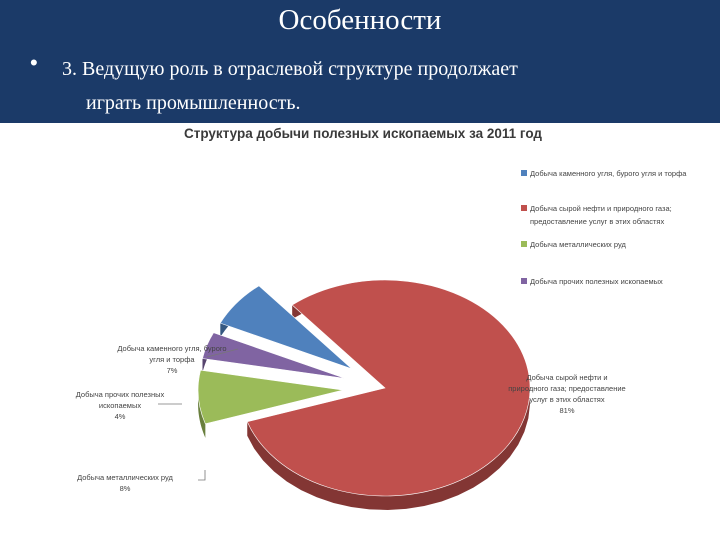 This screenshot has height=540, width=720. What do you see at coordinates (274, 355) in the screenshot?
I see `slice-4-top` at bounding box center [274, 355].